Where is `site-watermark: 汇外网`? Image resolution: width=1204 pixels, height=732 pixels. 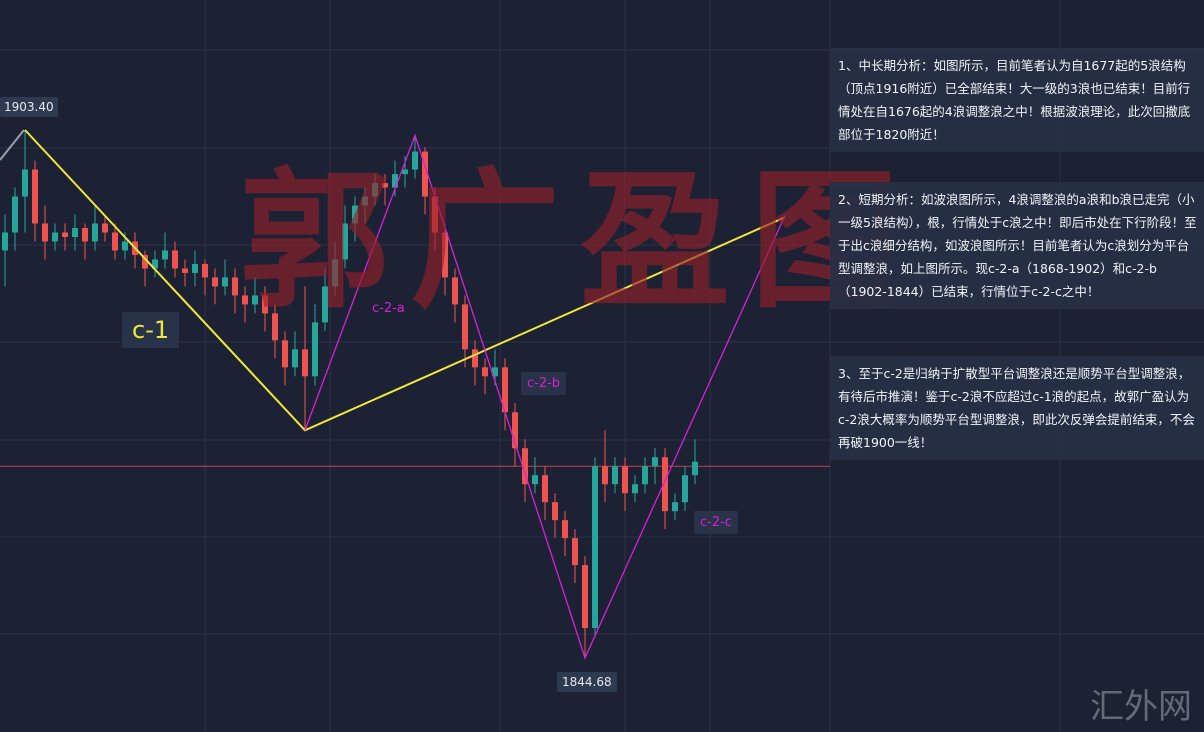
site-watermark: 汇外网 is located at coordinates (1141, 707).